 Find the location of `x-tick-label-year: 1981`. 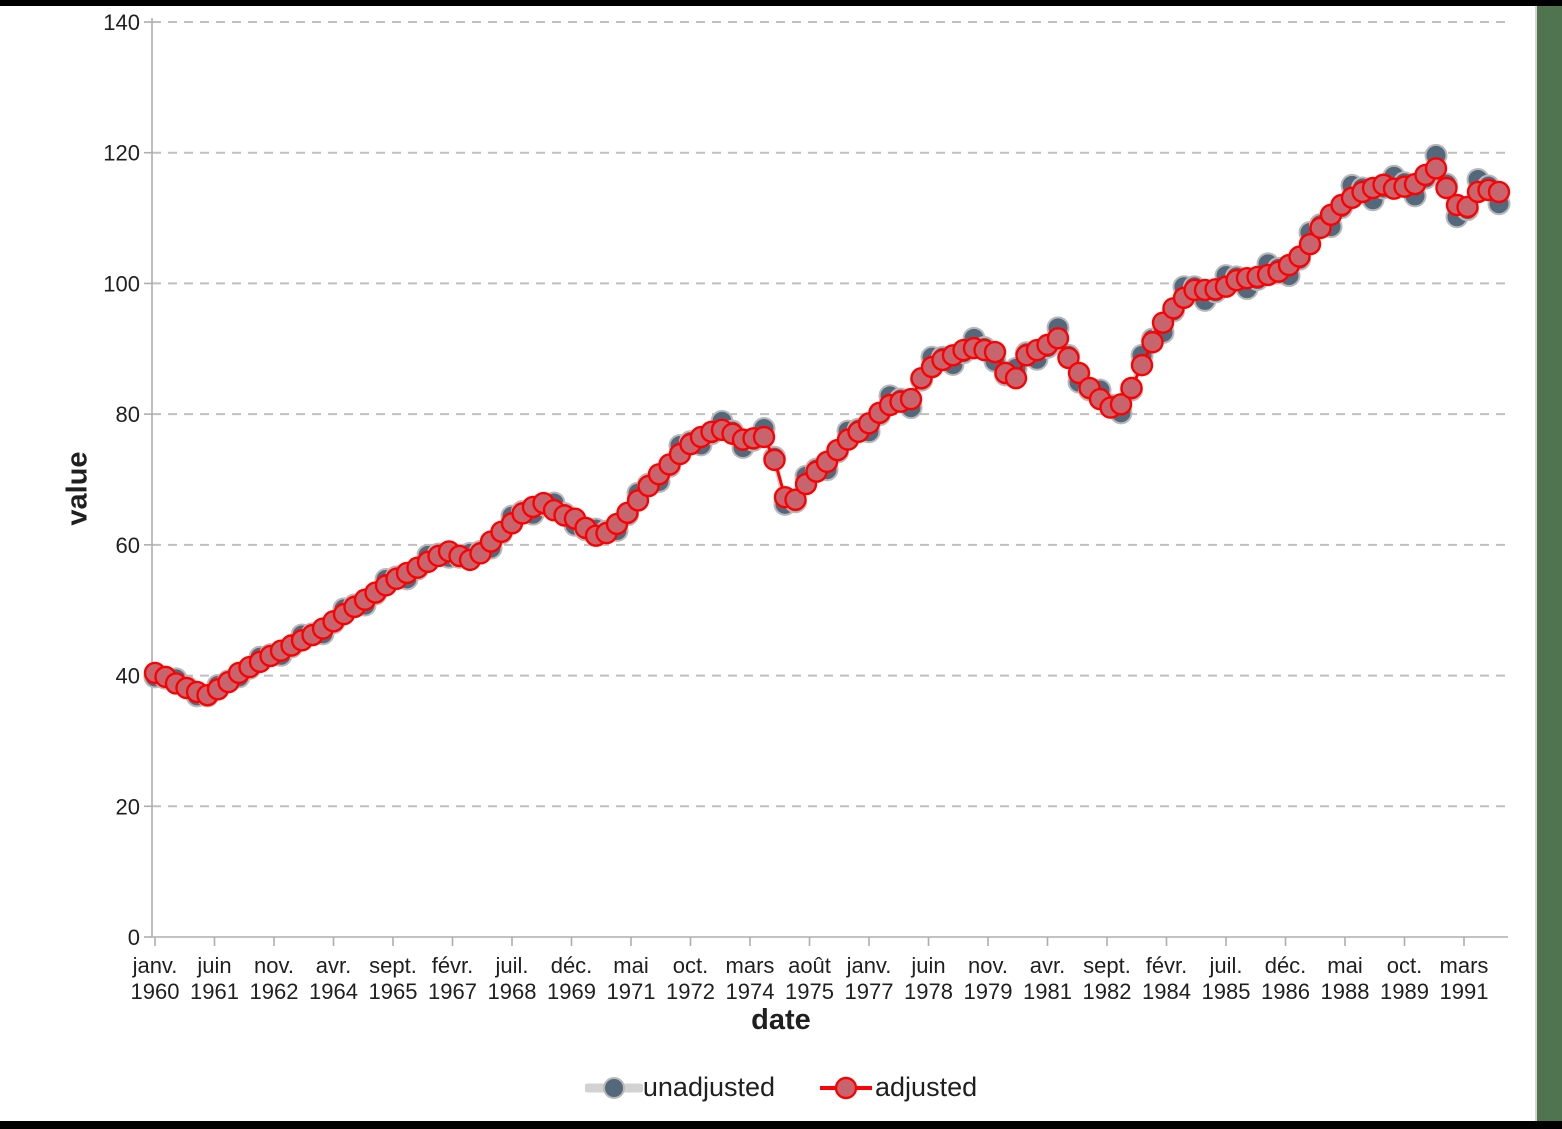

x-tick-label-year: 1981 is located at coordinates (1047, 991).